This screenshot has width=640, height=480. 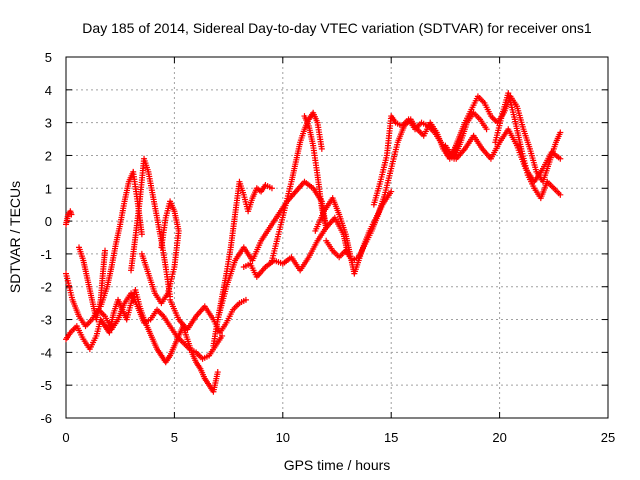 I want to click on y-axis-label: SDTVAR / TECUs, so click(x=15, y=237).